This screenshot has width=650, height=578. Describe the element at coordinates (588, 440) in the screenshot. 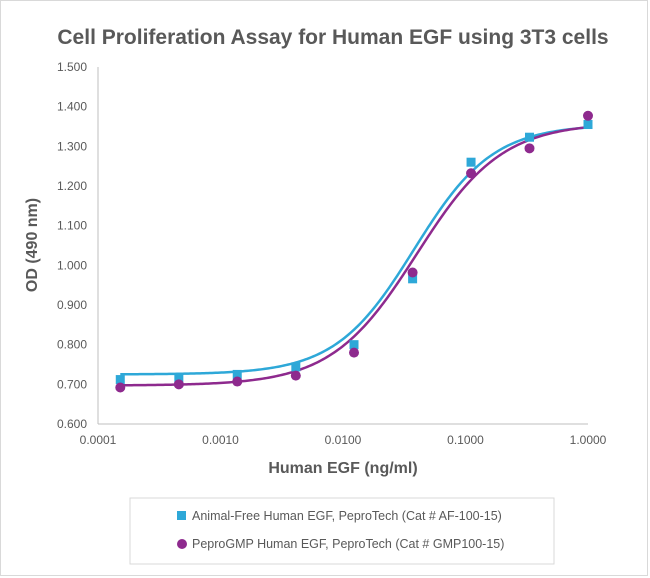

I see `x-tick-label: 1.0000` at that location.